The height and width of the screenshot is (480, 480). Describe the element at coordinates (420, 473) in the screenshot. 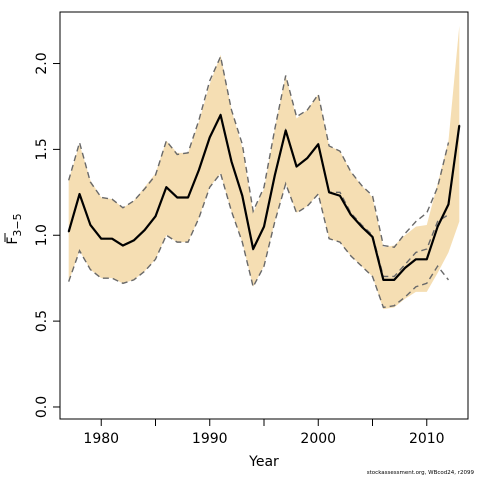

I see `credit-text: stockassessment.org, WBcod24, r2099` at that location.